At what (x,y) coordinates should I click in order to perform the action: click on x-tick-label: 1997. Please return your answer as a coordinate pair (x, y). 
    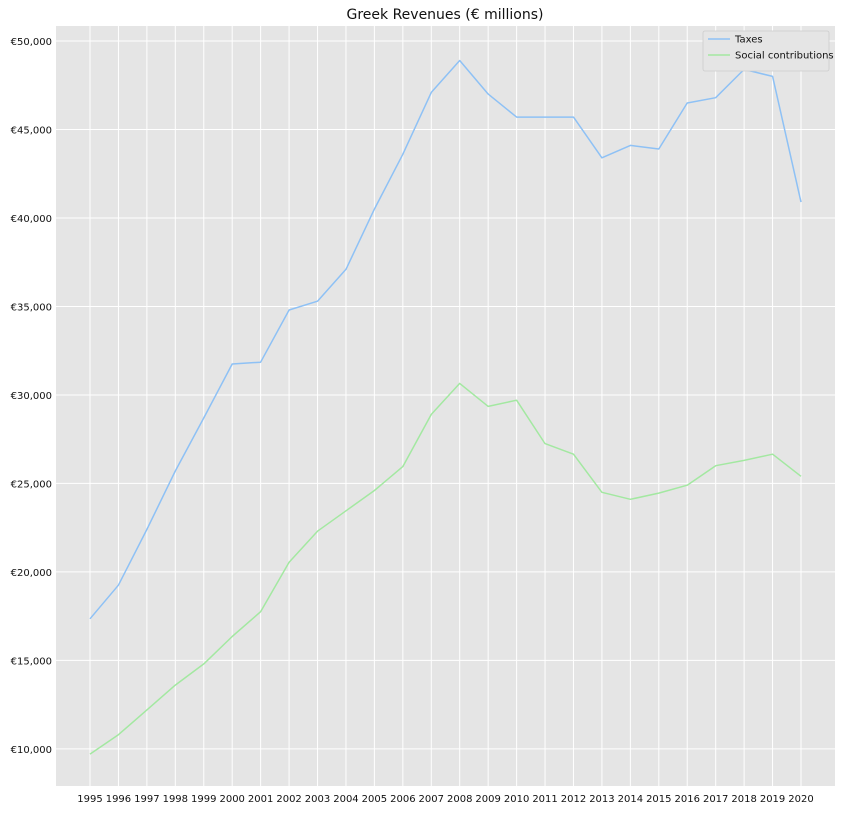
    Looking at the image, I should click on (146, 799).